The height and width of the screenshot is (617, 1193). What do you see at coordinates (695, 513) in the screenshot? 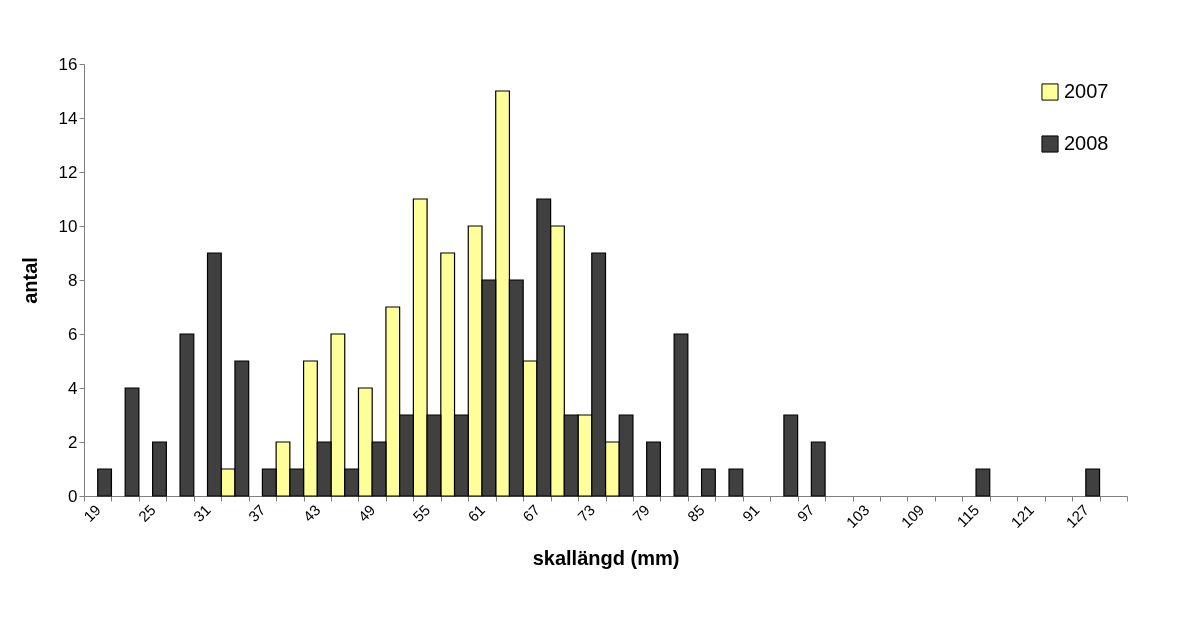
I see `x-tick-label: 85` at bounding box center [695, 513].